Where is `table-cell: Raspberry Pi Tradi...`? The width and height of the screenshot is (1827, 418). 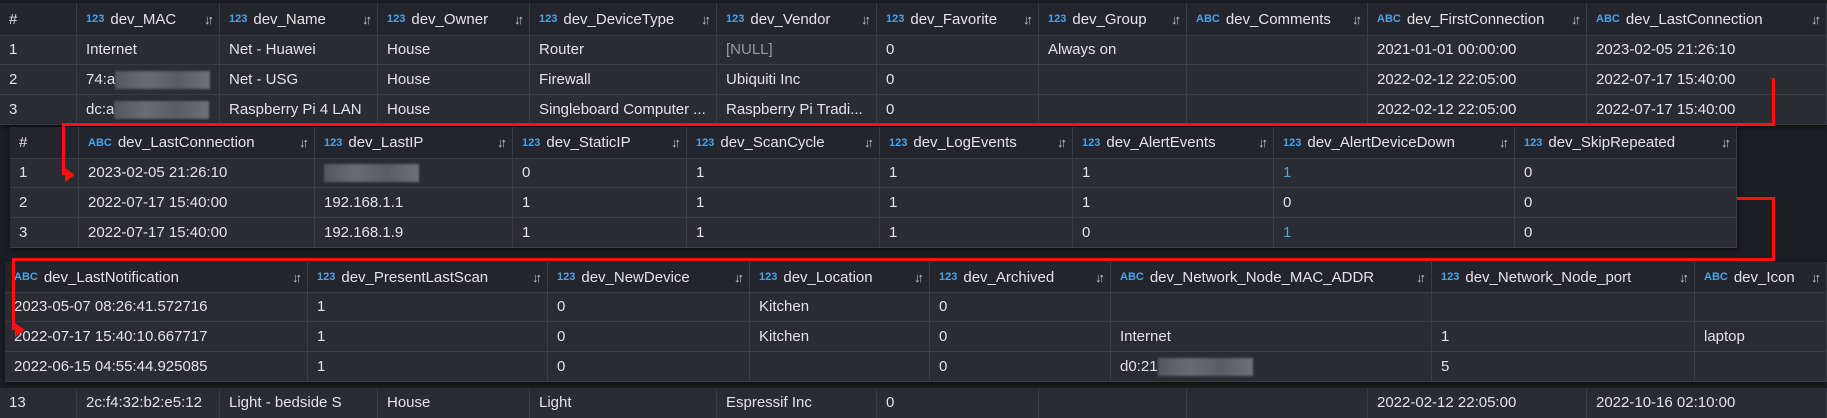
table-cell: Raspberry Pi Tradi... is located at coordinates (797, 109).